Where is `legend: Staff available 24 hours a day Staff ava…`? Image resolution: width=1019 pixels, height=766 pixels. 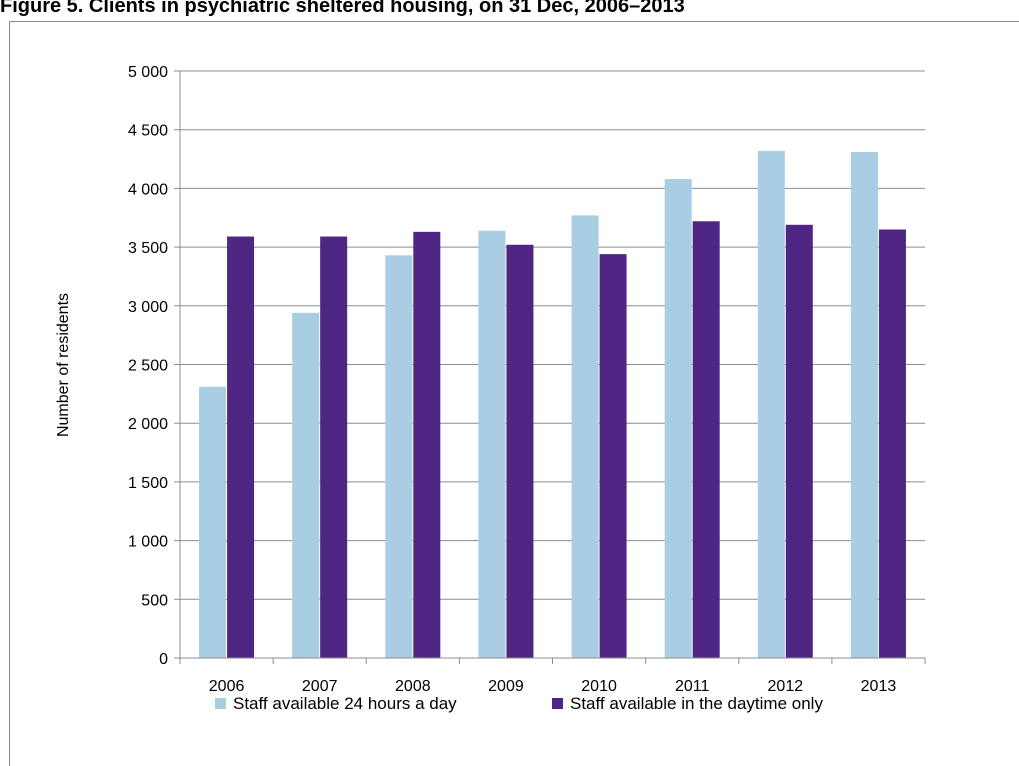
legend: Staff available 24 hours a day Staff ava… is located at coordinates (519, 703).